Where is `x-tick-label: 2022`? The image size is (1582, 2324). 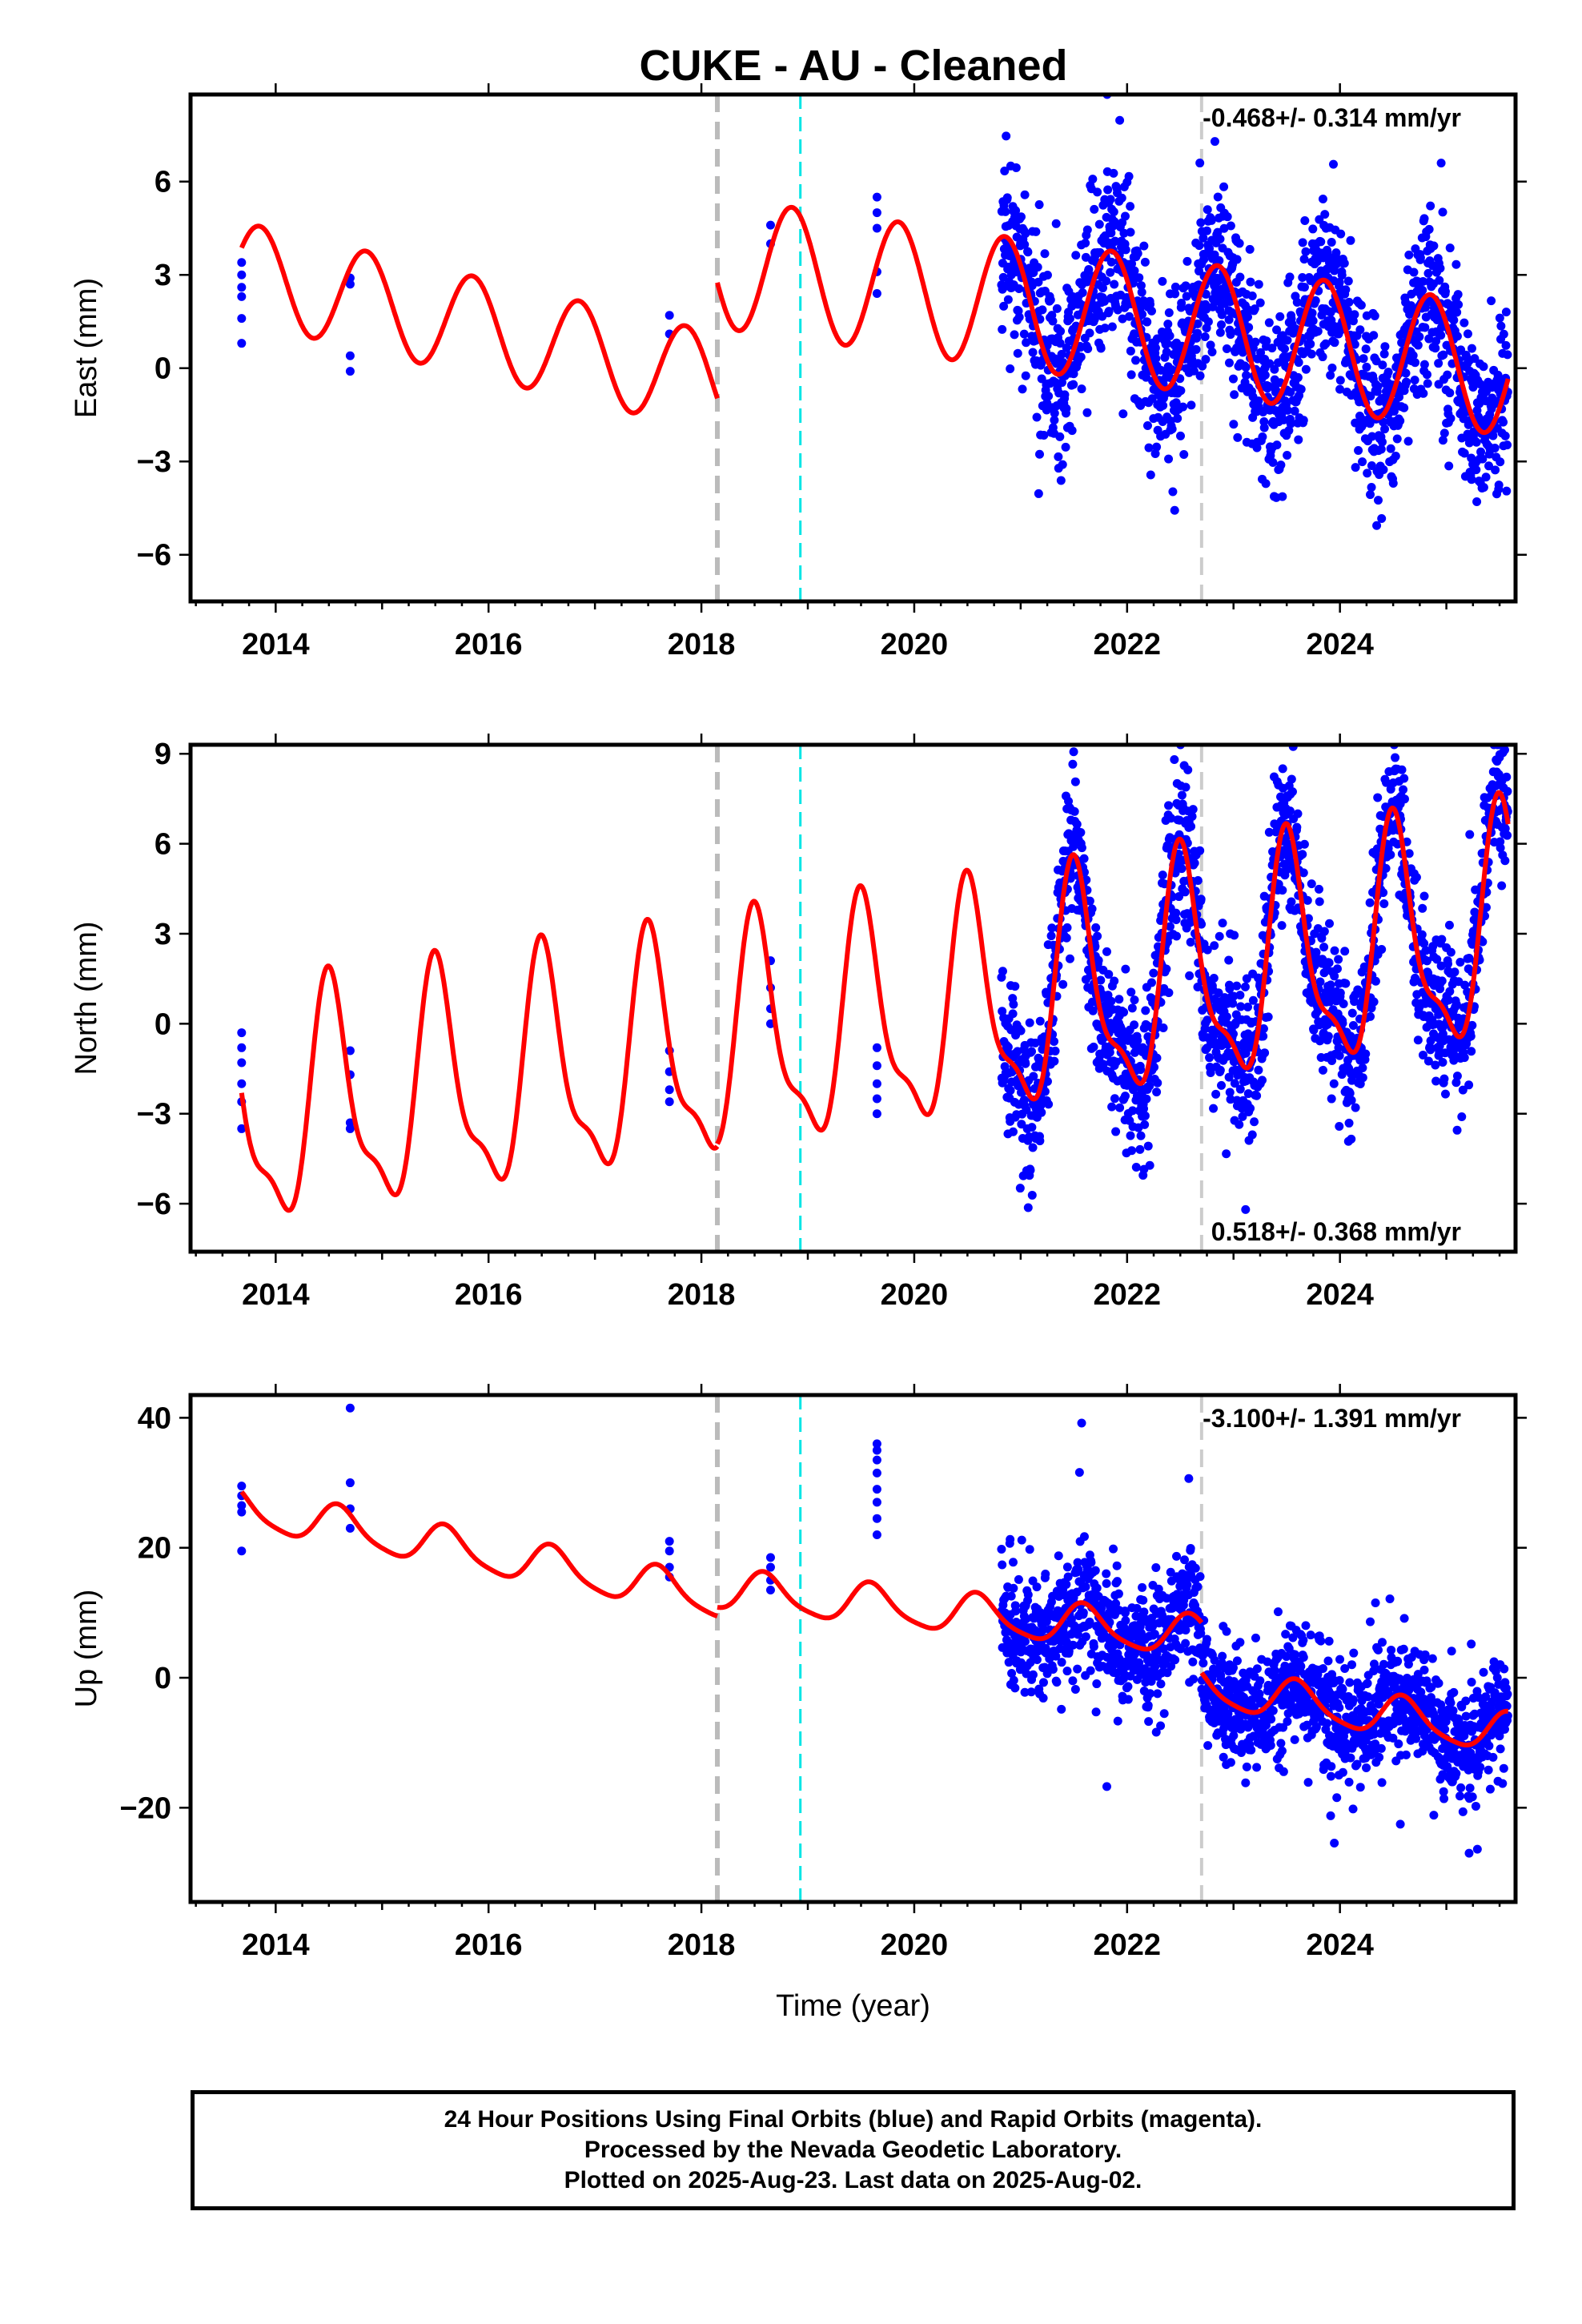 x-tick-label: 2022 is located at coordinates (1128, 644).